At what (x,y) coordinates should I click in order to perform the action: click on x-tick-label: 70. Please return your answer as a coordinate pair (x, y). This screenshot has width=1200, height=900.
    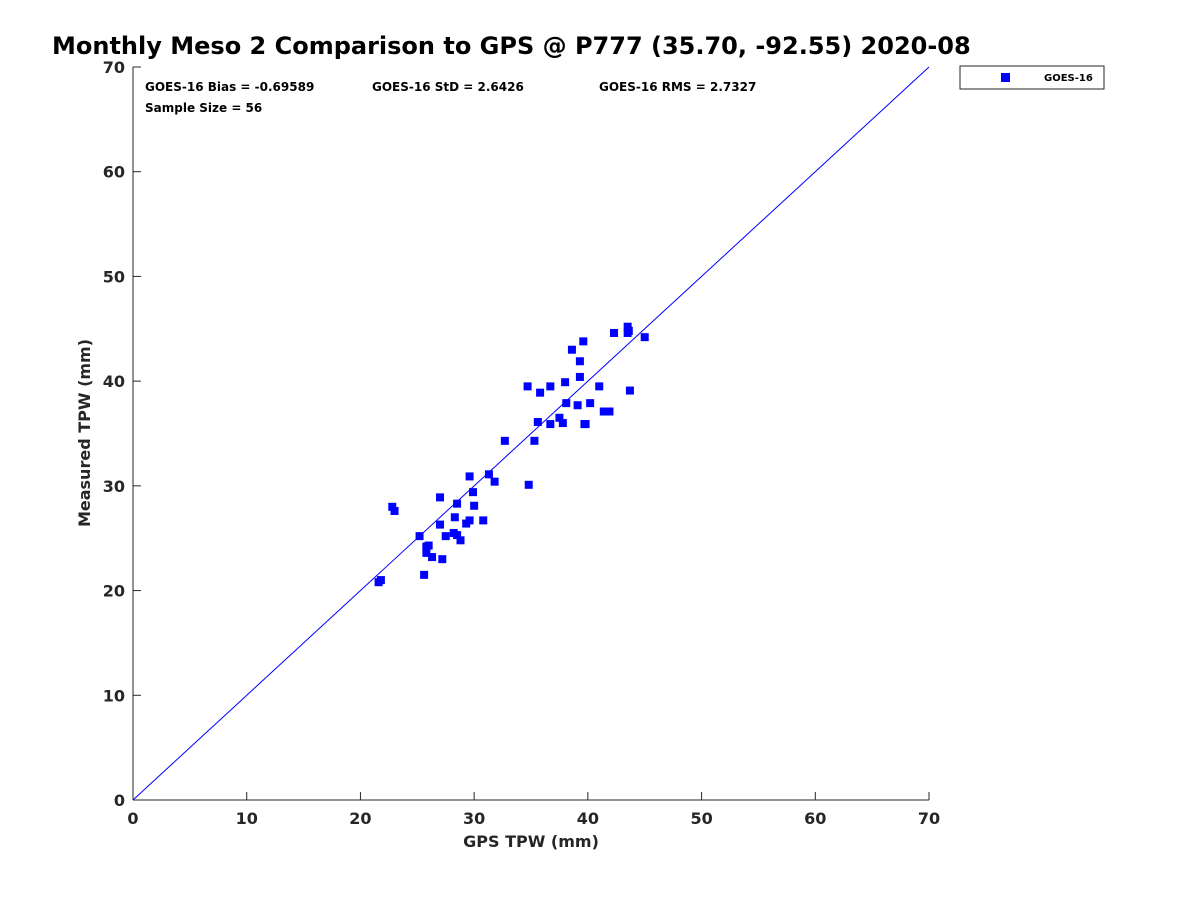
    Looking at the image, I should click on (929, 818).